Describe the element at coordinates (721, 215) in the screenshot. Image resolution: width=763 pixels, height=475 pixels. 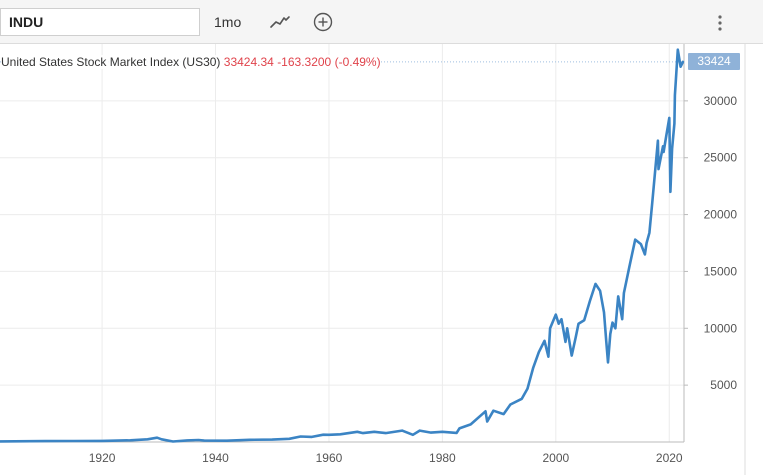
I see `y-tick-label: 20000` at that location.